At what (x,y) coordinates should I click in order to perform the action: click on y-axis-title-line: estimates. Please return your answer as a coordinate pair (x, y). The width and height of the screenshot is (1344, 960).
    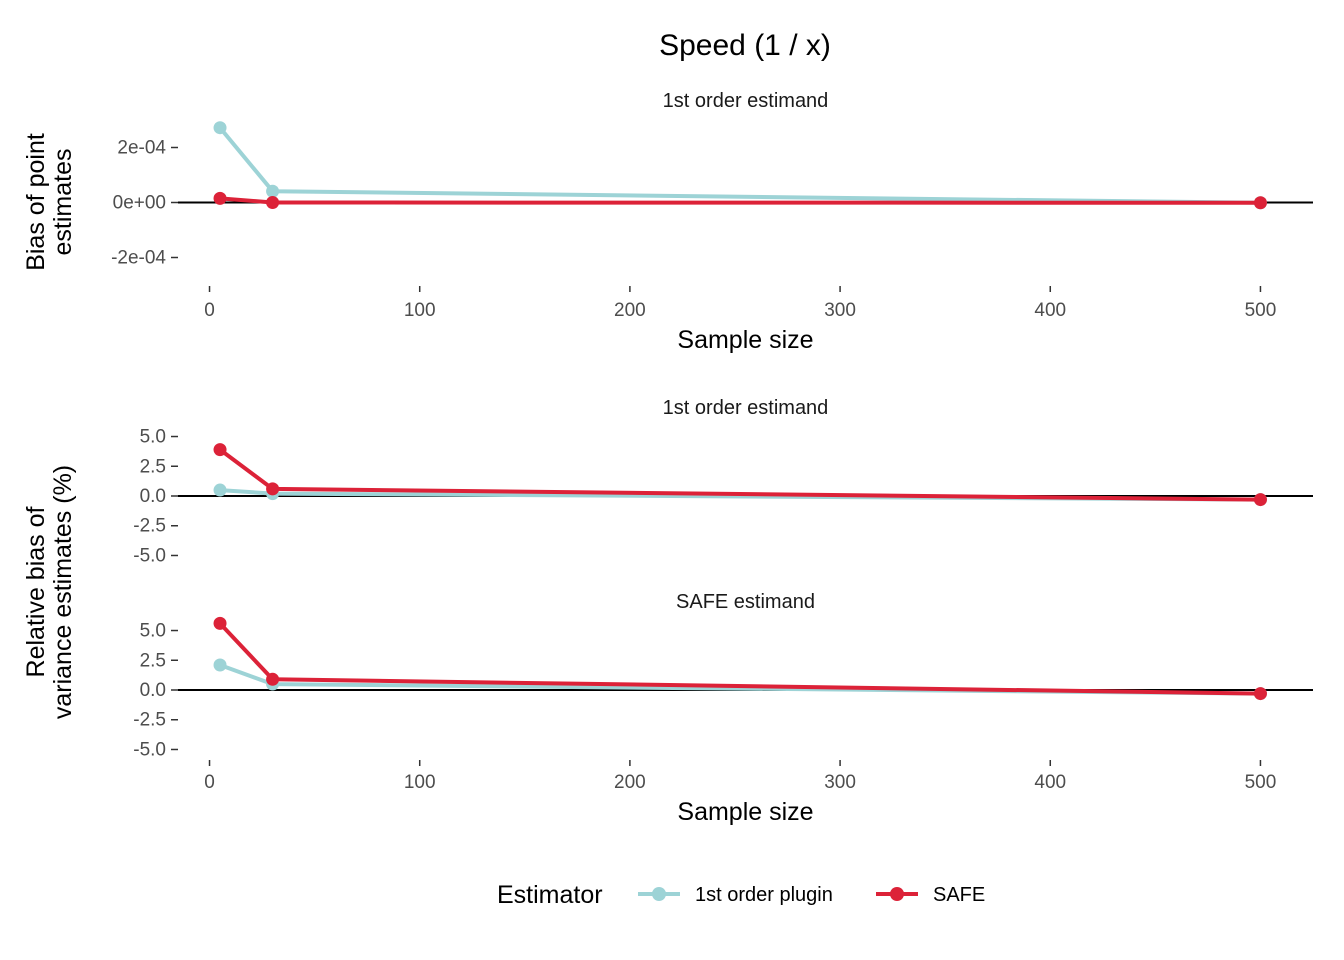
    Looking at the image, I should click on (63, 202).